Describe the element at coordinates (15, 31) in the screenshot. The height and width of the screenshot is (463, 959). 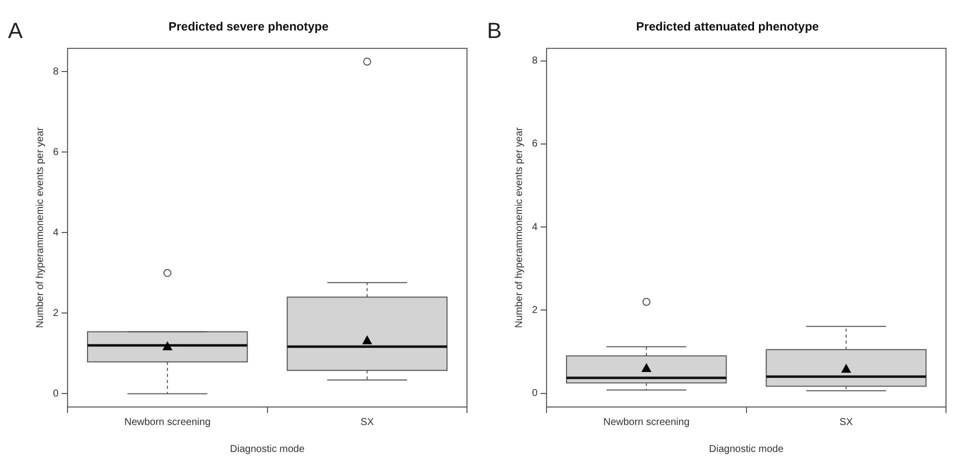
I see `text: A` at that location.